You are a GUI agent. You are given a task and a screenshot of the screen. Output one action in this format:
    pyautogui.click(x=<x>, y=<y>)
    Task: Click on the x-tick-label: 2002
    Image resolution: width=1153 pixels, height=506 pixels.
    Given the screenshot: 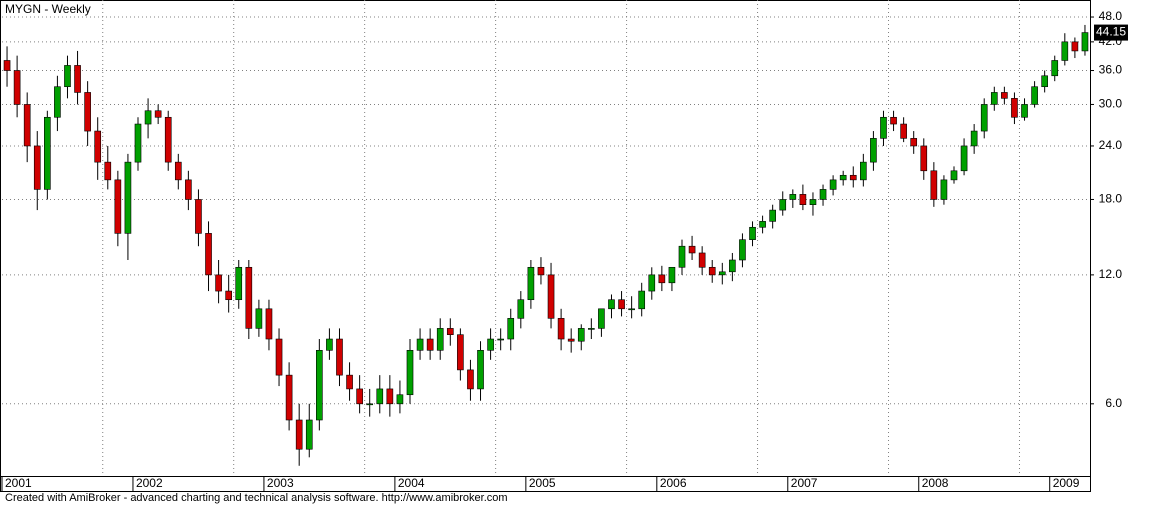 What is the action you would take?
    pyautogui.click(x=149, y=483)
    